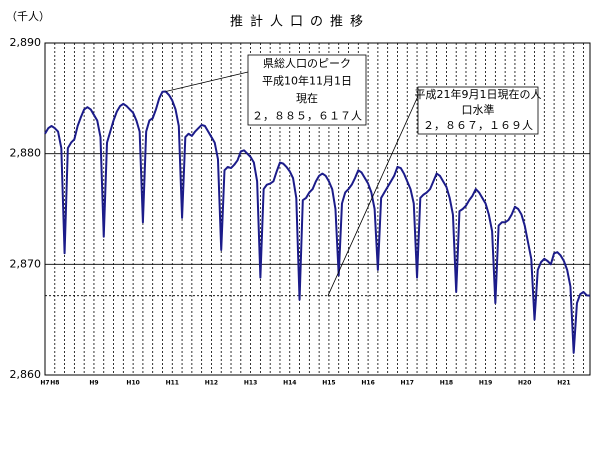 This screenshot has width=600, height=450. What do you see at coordinates (446, 383) in the screenshot?
I see `x-tick-label: H18` at bounding box center [446, 383].